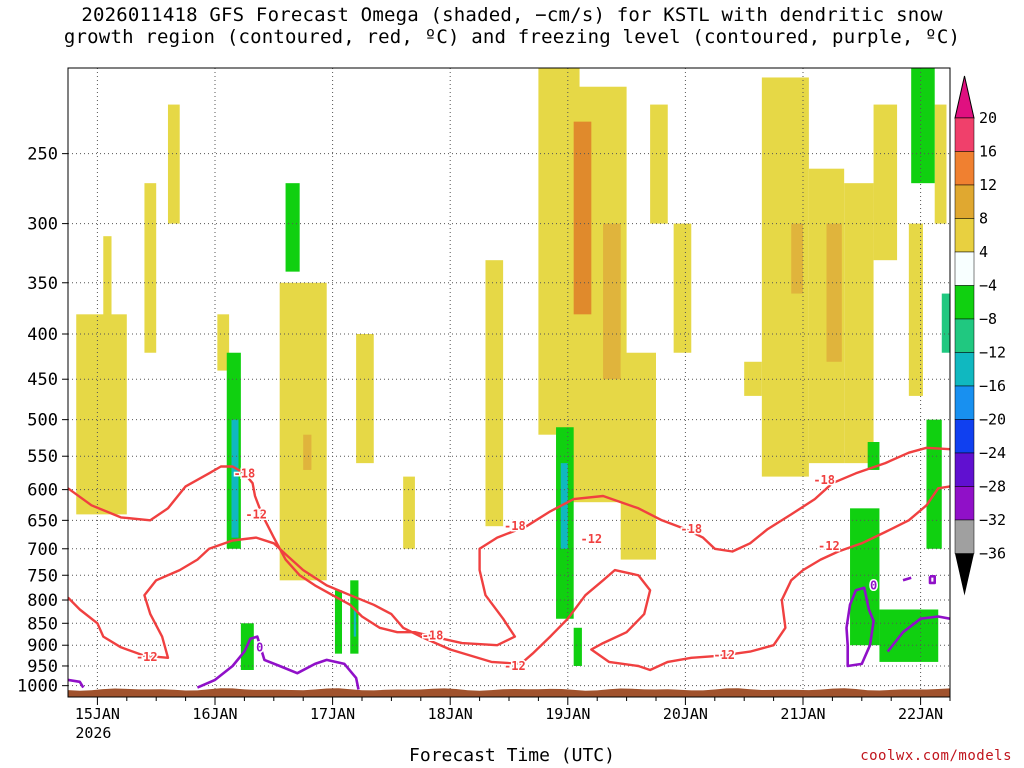 The width and height of the screenshot is (1024, 768). I want to click on dgz-label-9: -18, so click(824, 480).